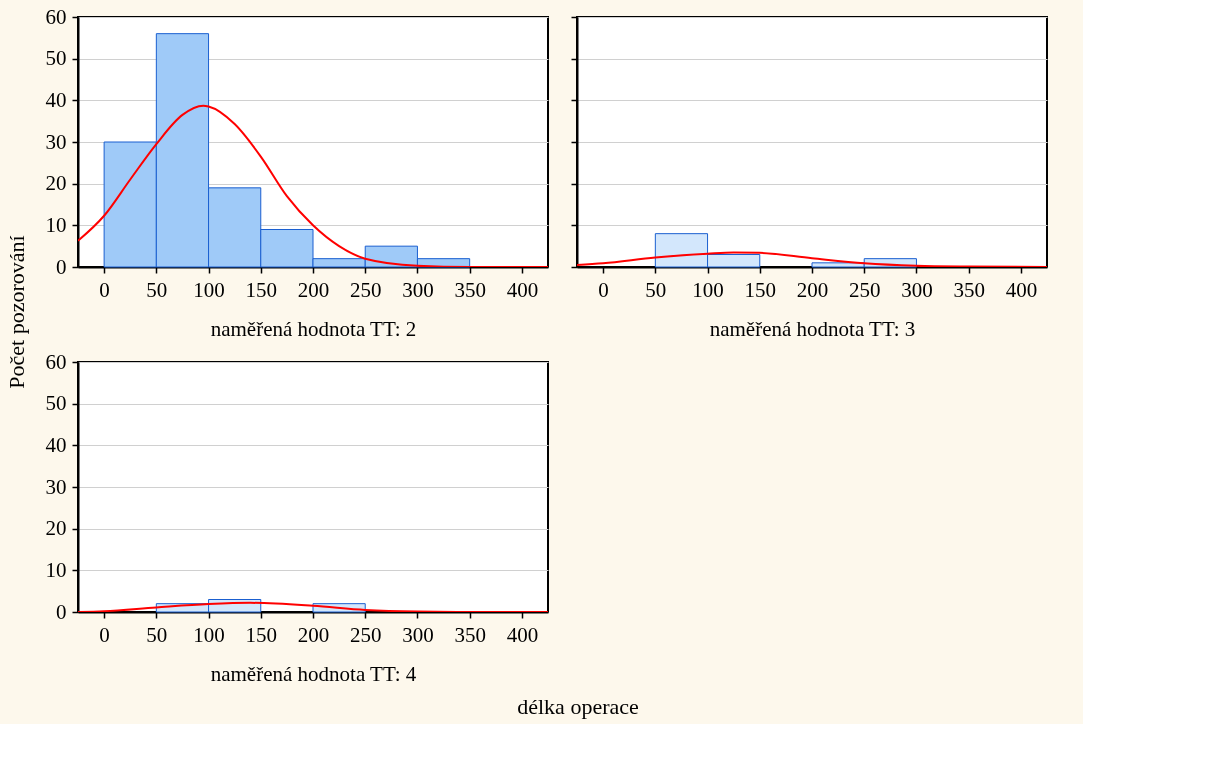 Image resolution: width=1226 pixels, height=778 pixels. Describe the element at coordinates (812, 328) in the screenshot. I see `x-axis-title: naměřená hodnota TT: 3` at that location.